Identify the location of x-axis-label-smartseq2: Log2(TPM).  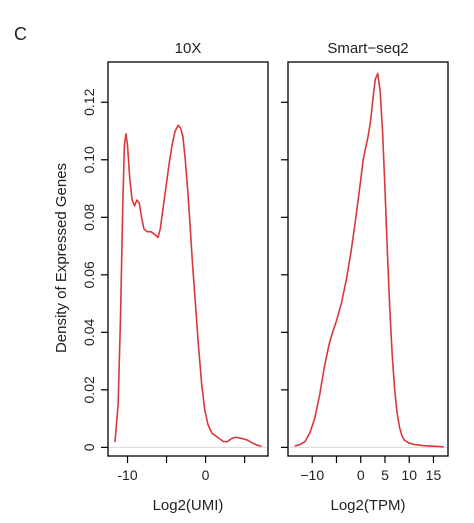
(367, 505).